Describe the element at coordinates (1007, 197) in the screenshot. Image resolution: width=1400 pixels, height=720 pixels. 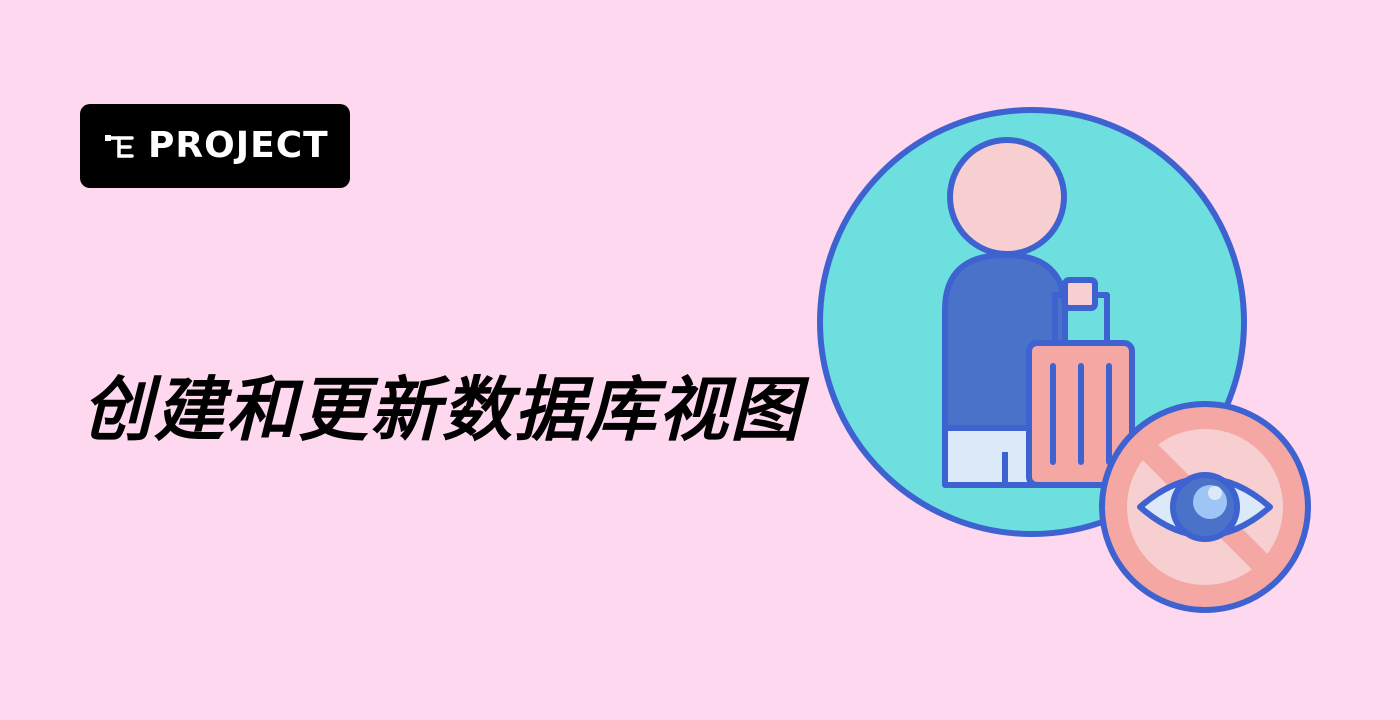
I see `person-head` at that location.